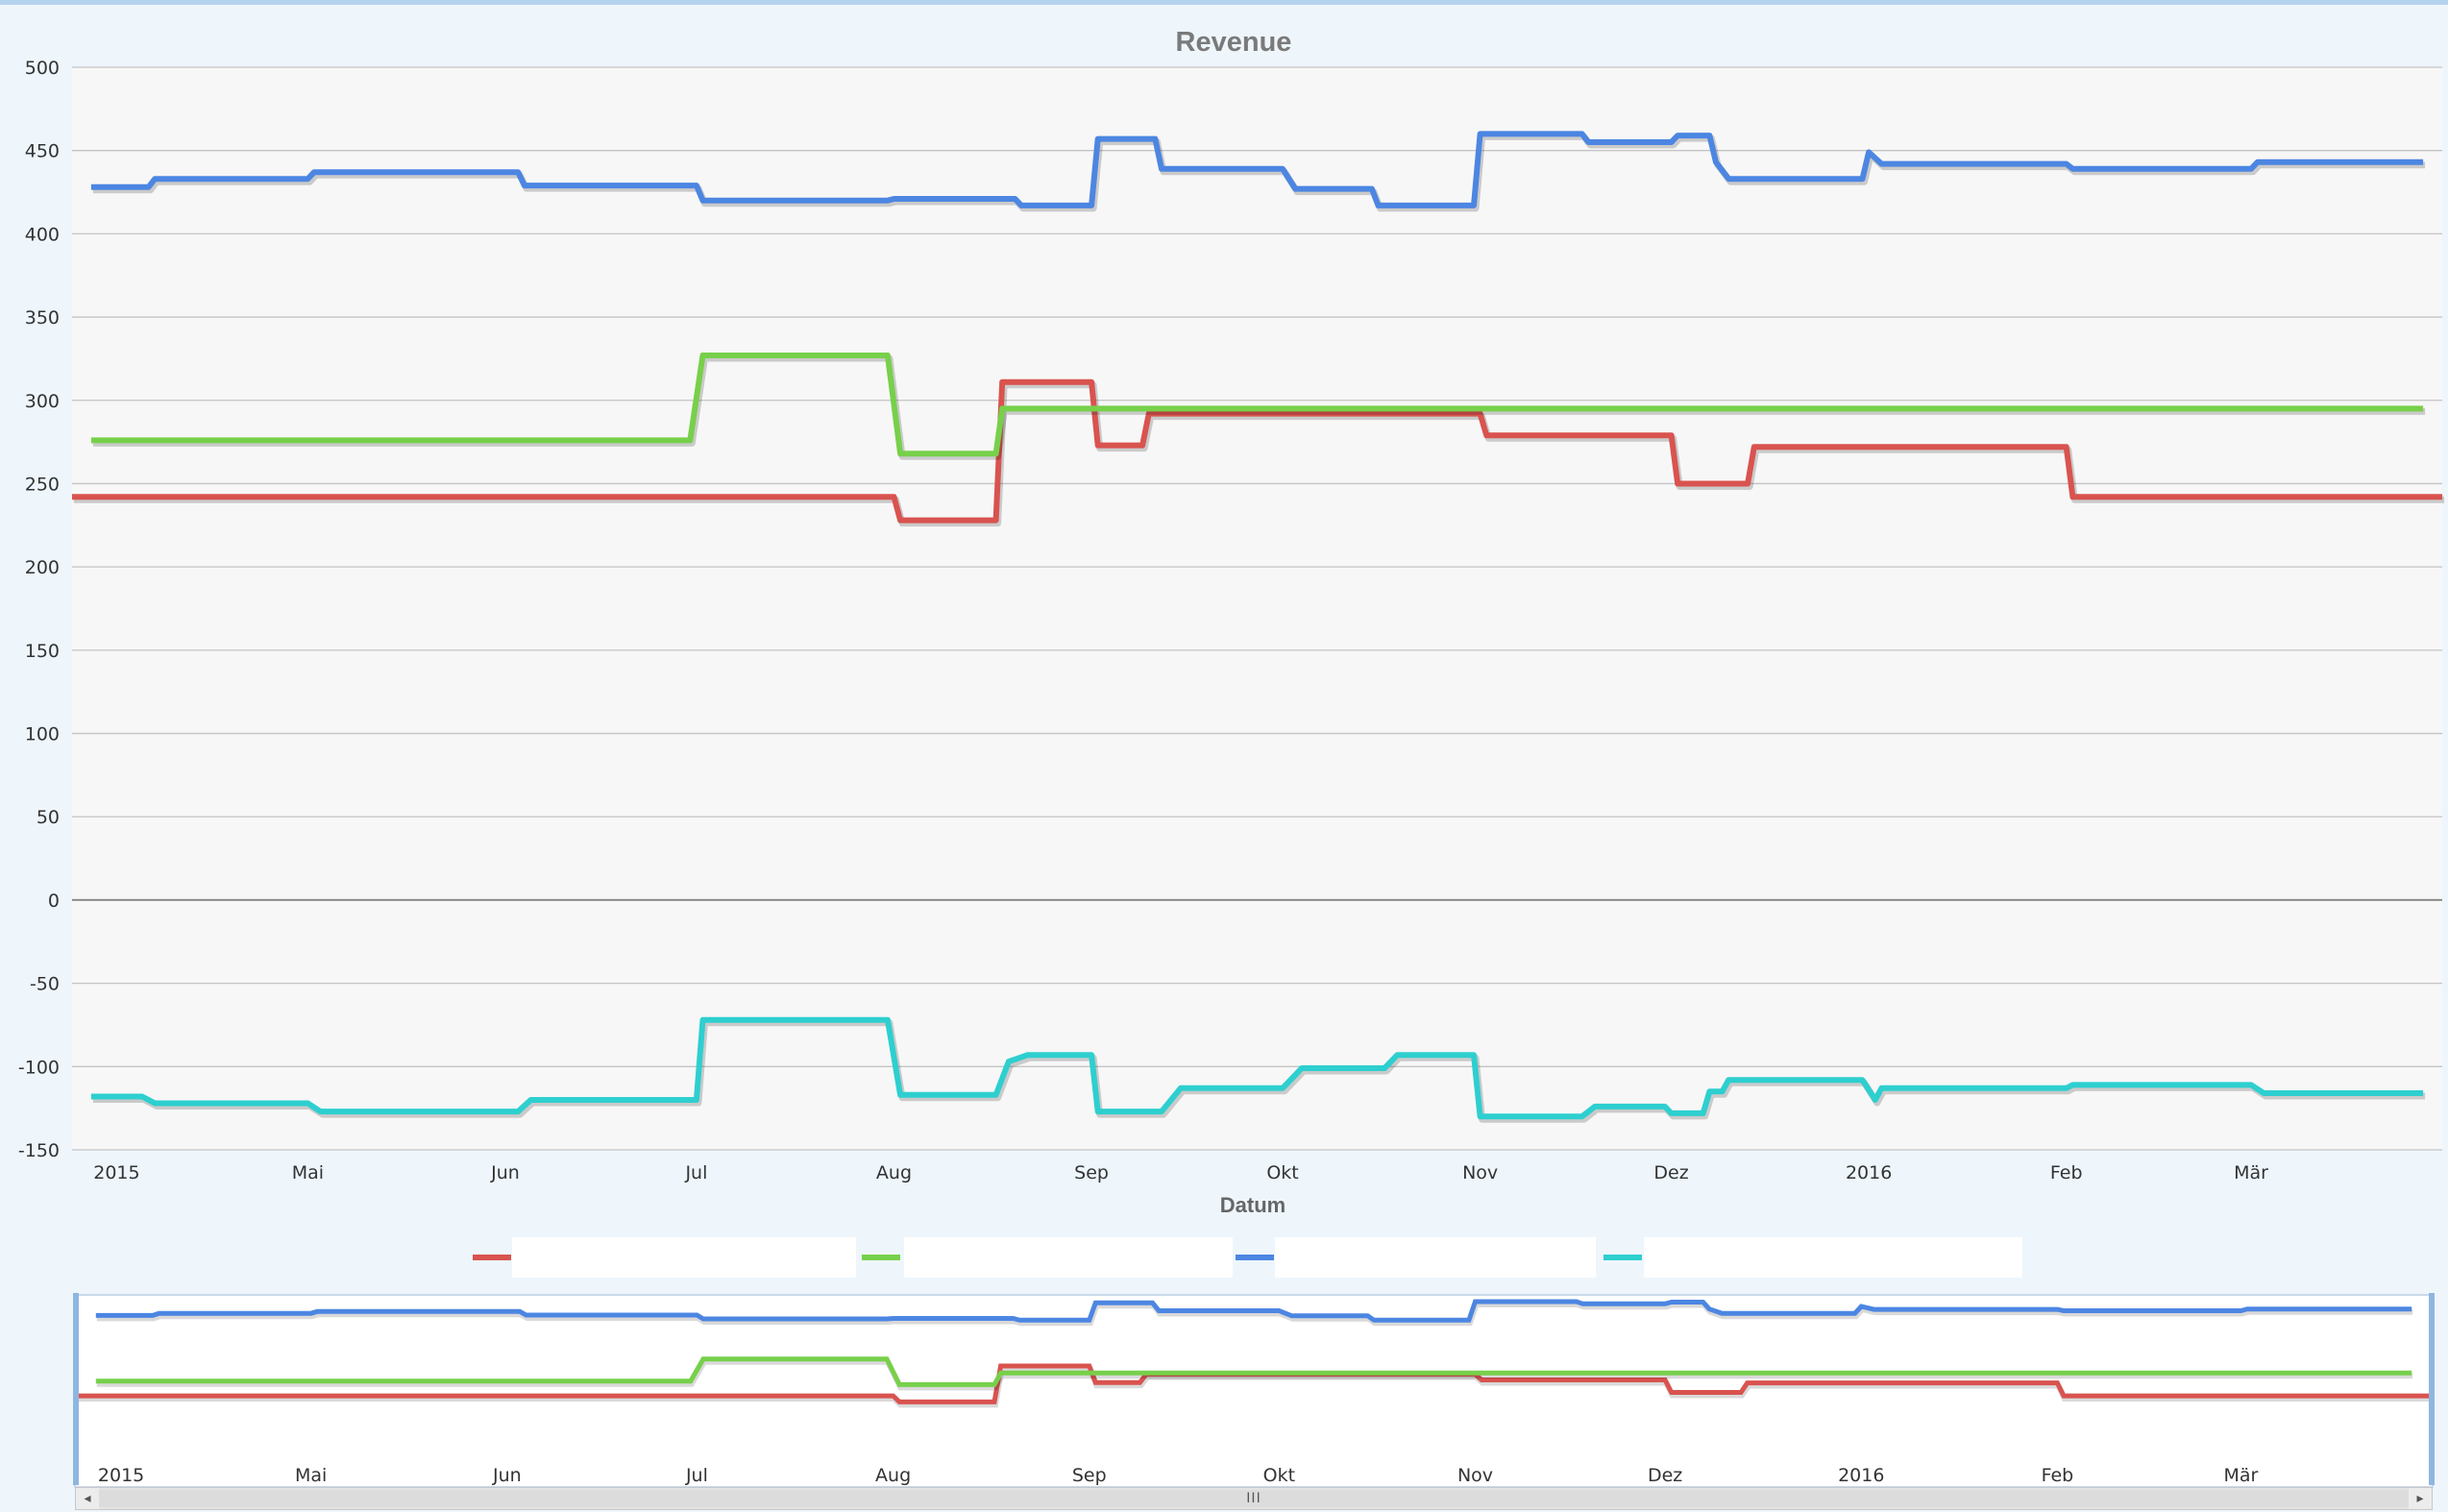  Describe the element at coordinates (507, 1475) in the screenshot. I see `navigator-tick-label: Jun` at that location.